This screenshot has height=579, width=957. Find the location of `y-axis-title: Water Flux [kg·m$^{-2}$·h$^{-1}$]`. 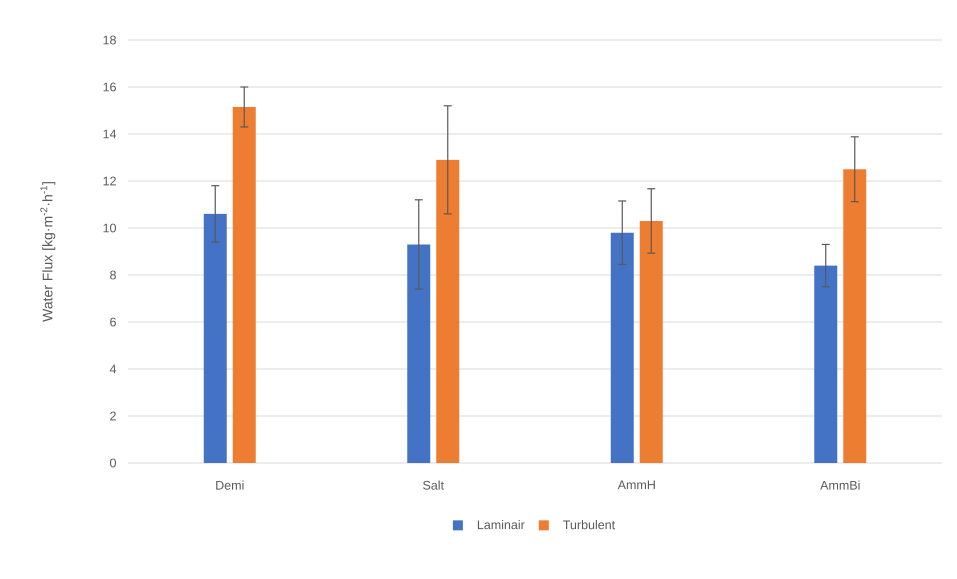

y-axis-title: Water Flux [kg·m$^{-2}$·h$^{-1}$] is located at coordinates (48, 252).